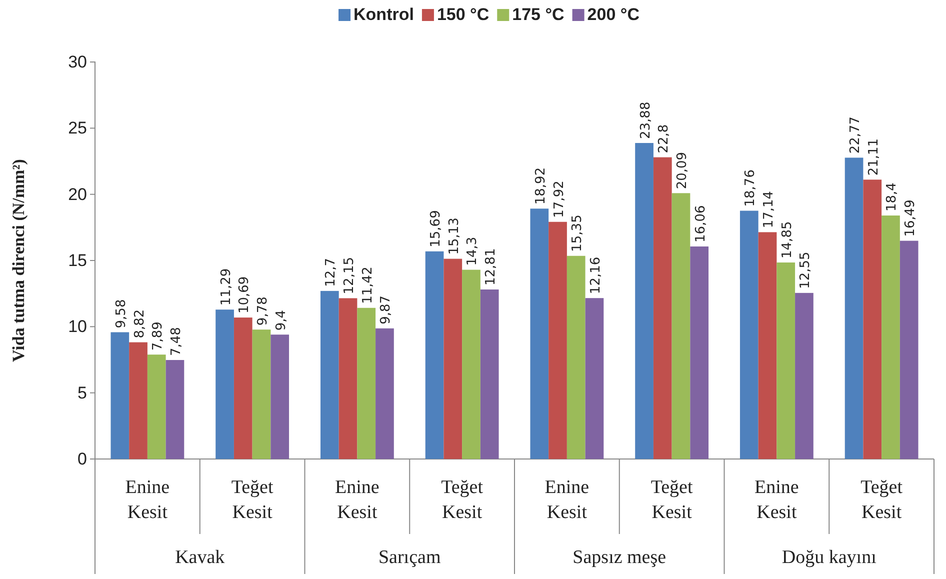  What do you see at coordinates (700, 223) in the screenshot?
I see `data-label: 16,06` at bounding box center [700, 223].